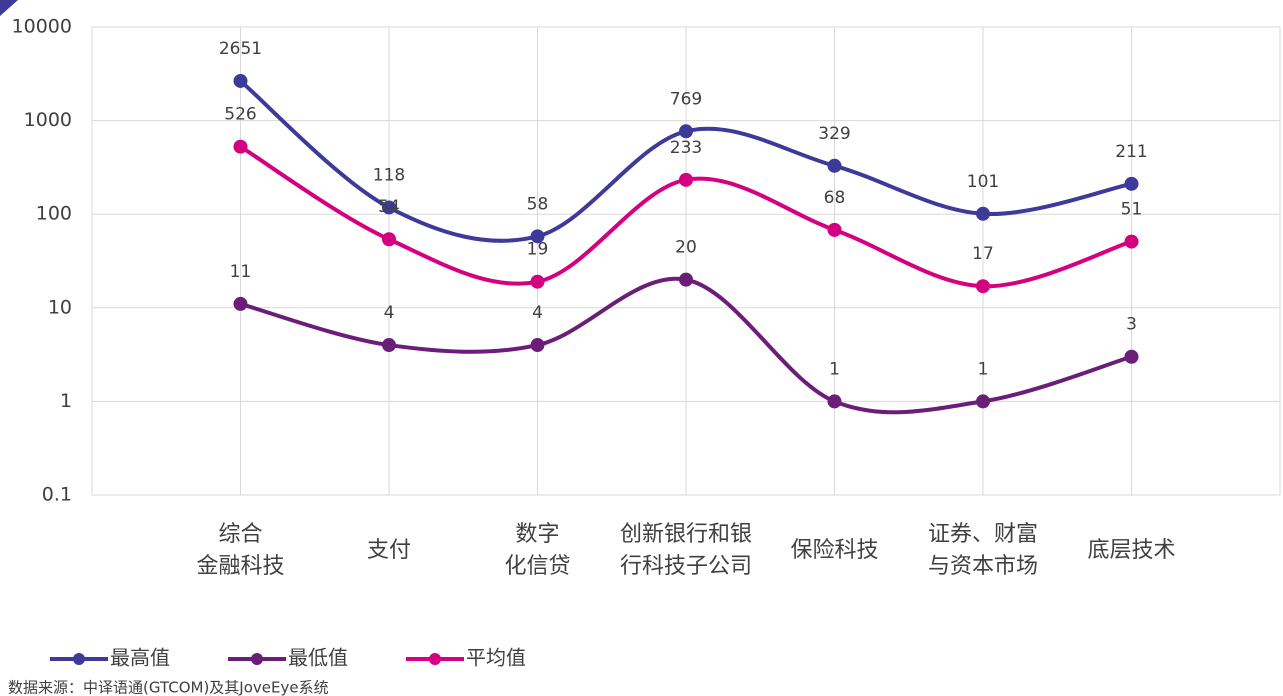 The image size is (1283, 696). What do you see at coordinates (537, 566) in the screenshot?
I see `x-tick-label: 化信贷` at bounding box center [537, 566].